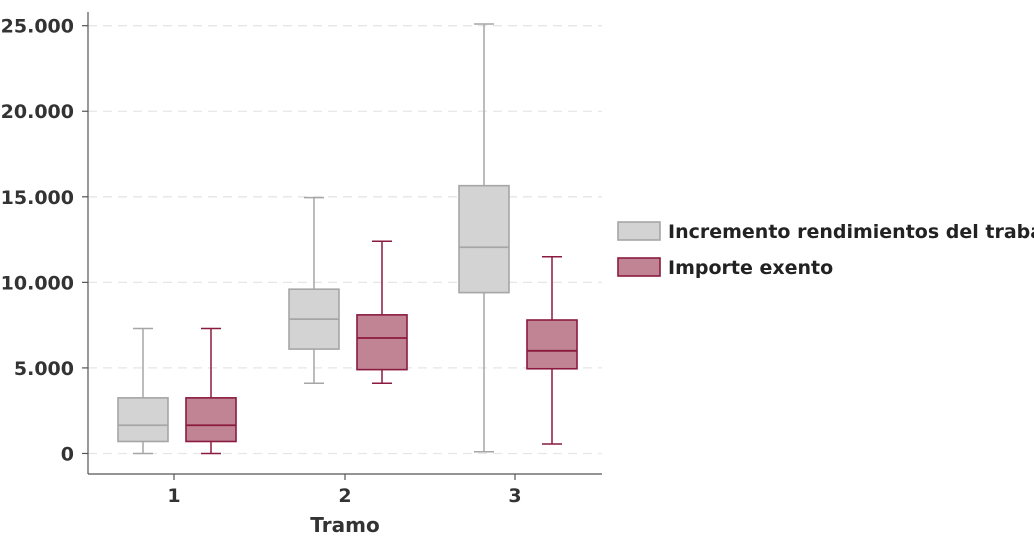 The height and width of the screenshot is (540, 1034). I want to click on x-ticks: 1 2 3, so click(344, 490).